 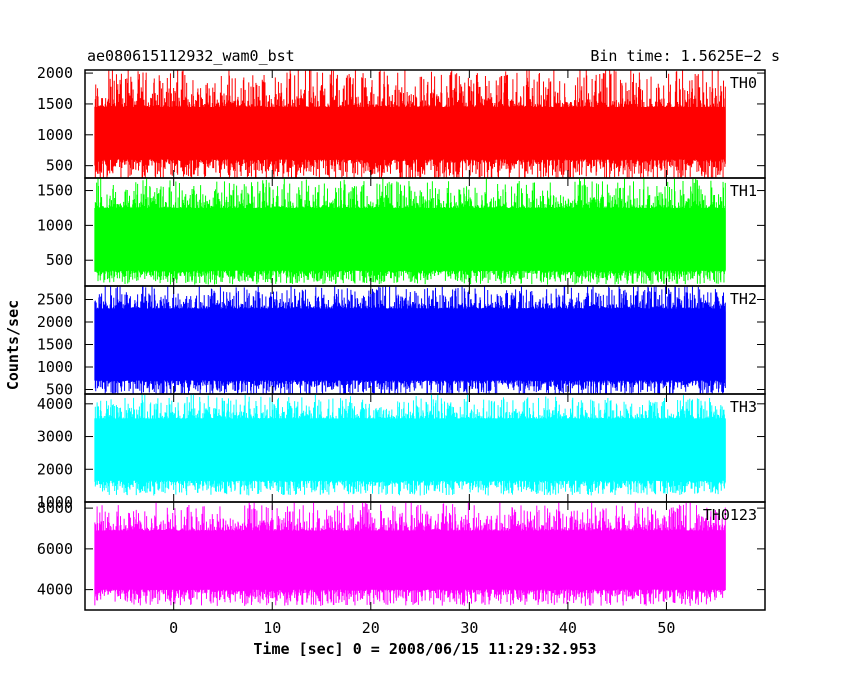 I want to click on x-axis-label: Time [sec] 0 = 2008/06/15 11:29:32.953, so click(x=424, y=649).